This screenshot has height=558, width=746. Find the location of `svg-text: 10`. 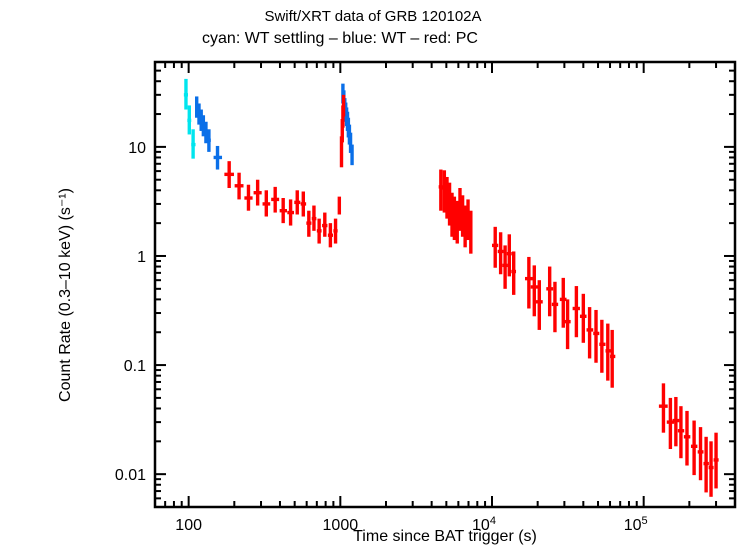

svg-text: 10 is located at coordinates (137, 148).